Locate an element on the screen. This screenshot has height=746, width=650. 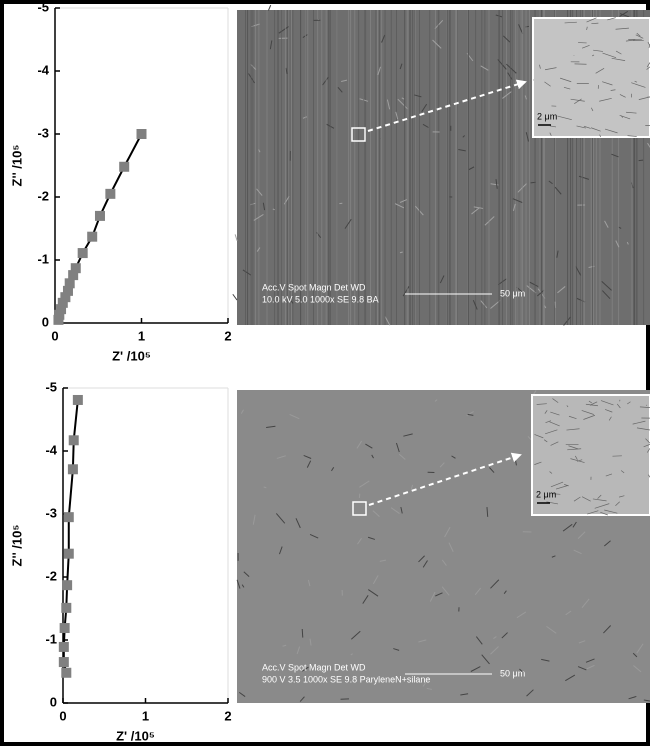
y-tick-label: 0 is located at coordinates (45, 321).